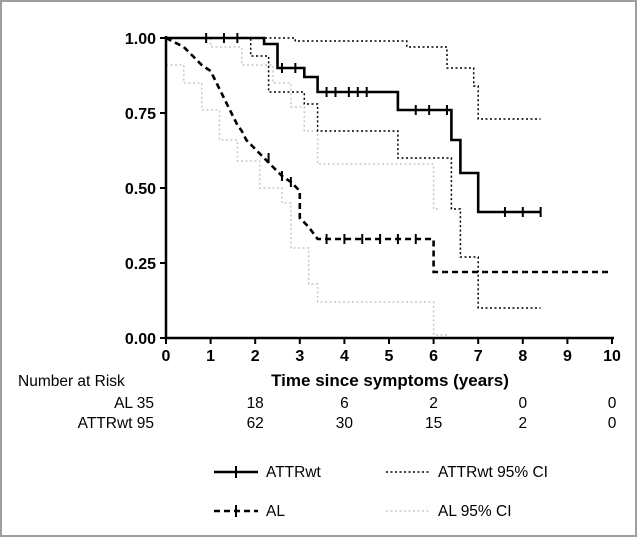 The height and width of the screenshot is (537, 637). What do you see at coordinates (567, 356) in the screenshot?
I see `x-tick-label-9: 9` at bounding box center [567, 356].